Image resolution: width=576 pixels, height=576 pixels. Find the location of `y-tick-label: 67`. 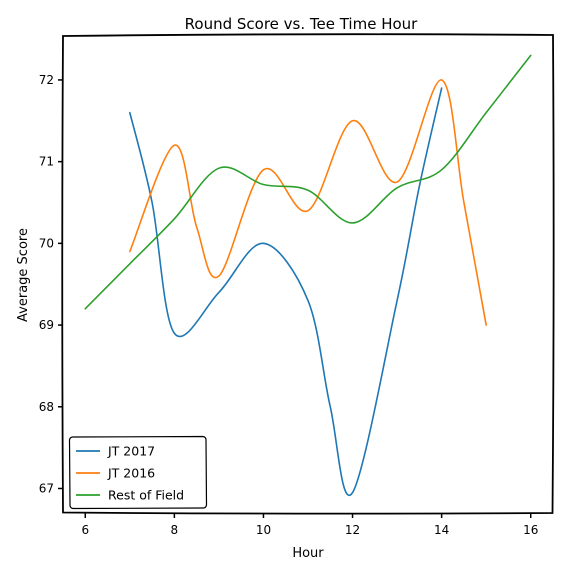

y-tick-label: 67 is located at coordinates (46, 488).